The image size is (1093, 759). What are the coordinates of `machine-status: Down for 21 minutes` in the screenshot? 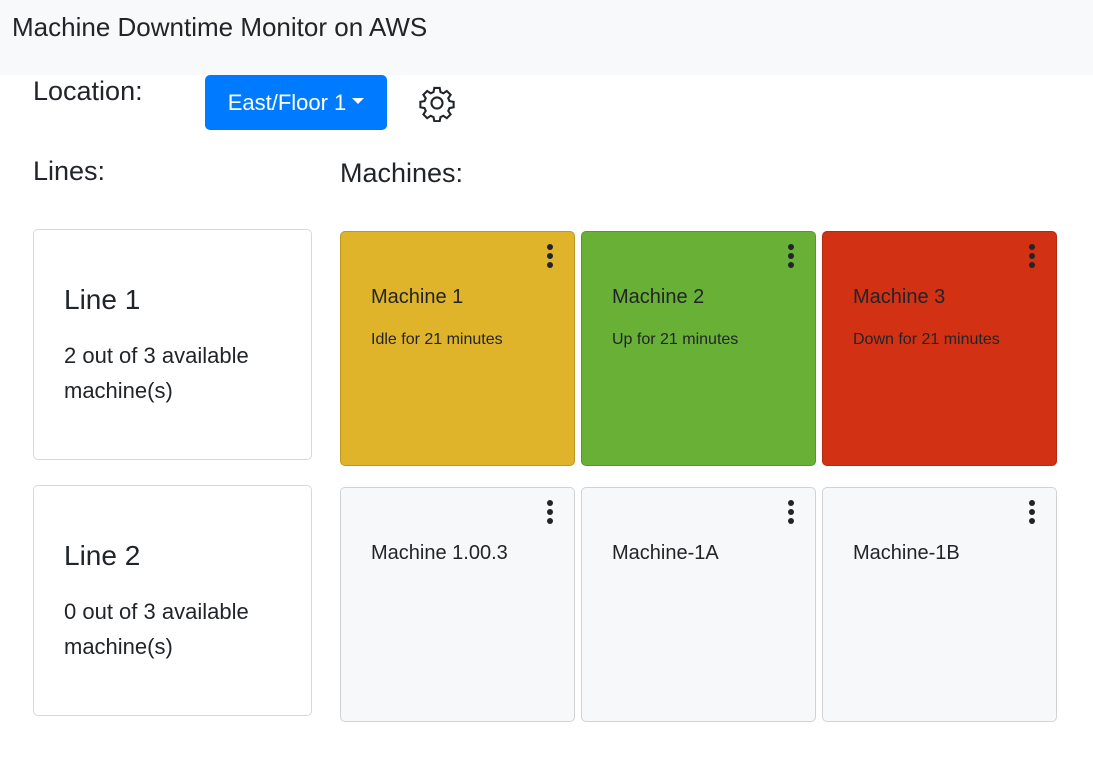 It's located at (926, 339).